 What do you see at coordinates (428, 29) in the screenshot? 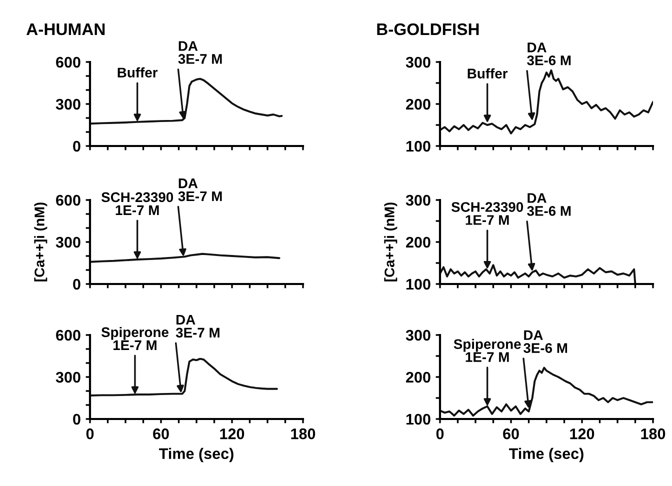
I see `chart-title: B-GOLDFISH` at bounding box center [428, 29].